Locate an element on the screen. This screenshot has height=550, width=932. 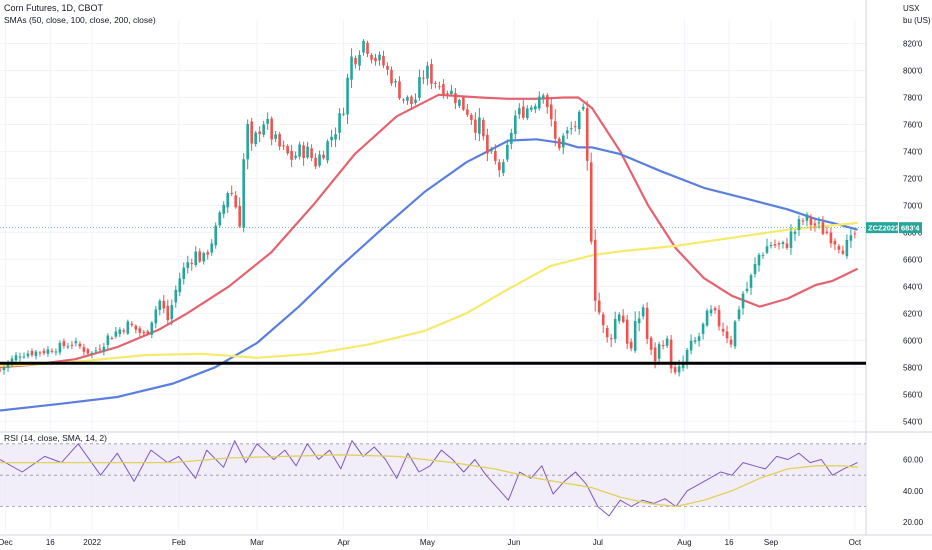
time-tick-label: 16 is located at coordinates (50, 542).